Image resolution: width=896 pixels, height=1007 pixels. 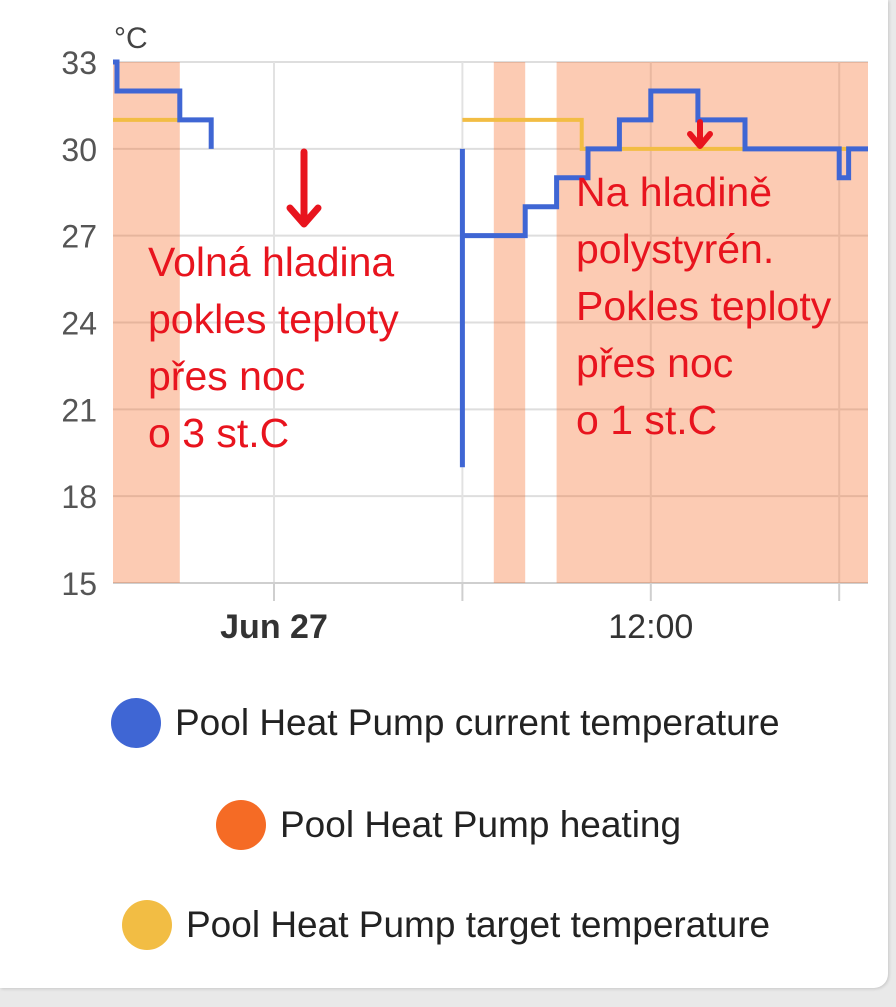 I want to click on annotation-text: pokles teploty, so click(x=273, y=319).